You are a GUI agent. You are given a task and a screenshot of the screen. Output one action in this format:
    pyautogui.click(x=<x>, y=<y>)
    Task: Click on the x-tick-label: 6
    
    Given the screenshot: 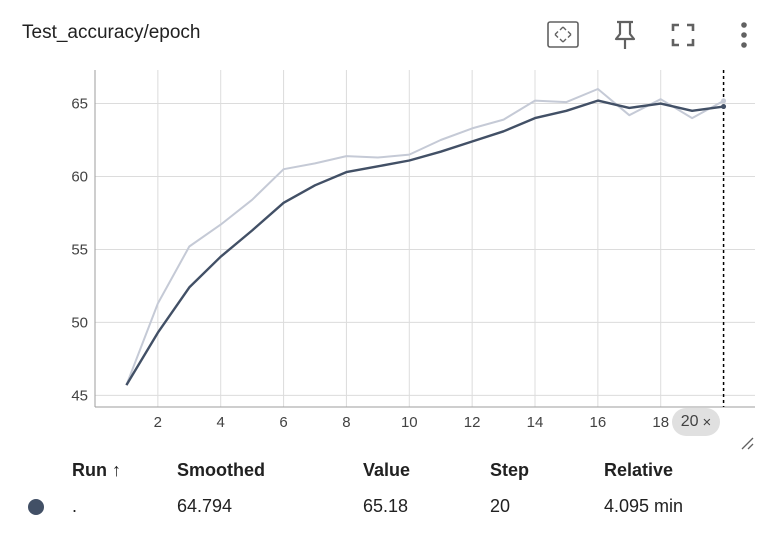 What is the action you would take?
    pyautogui.click(x=283, y=422)
    